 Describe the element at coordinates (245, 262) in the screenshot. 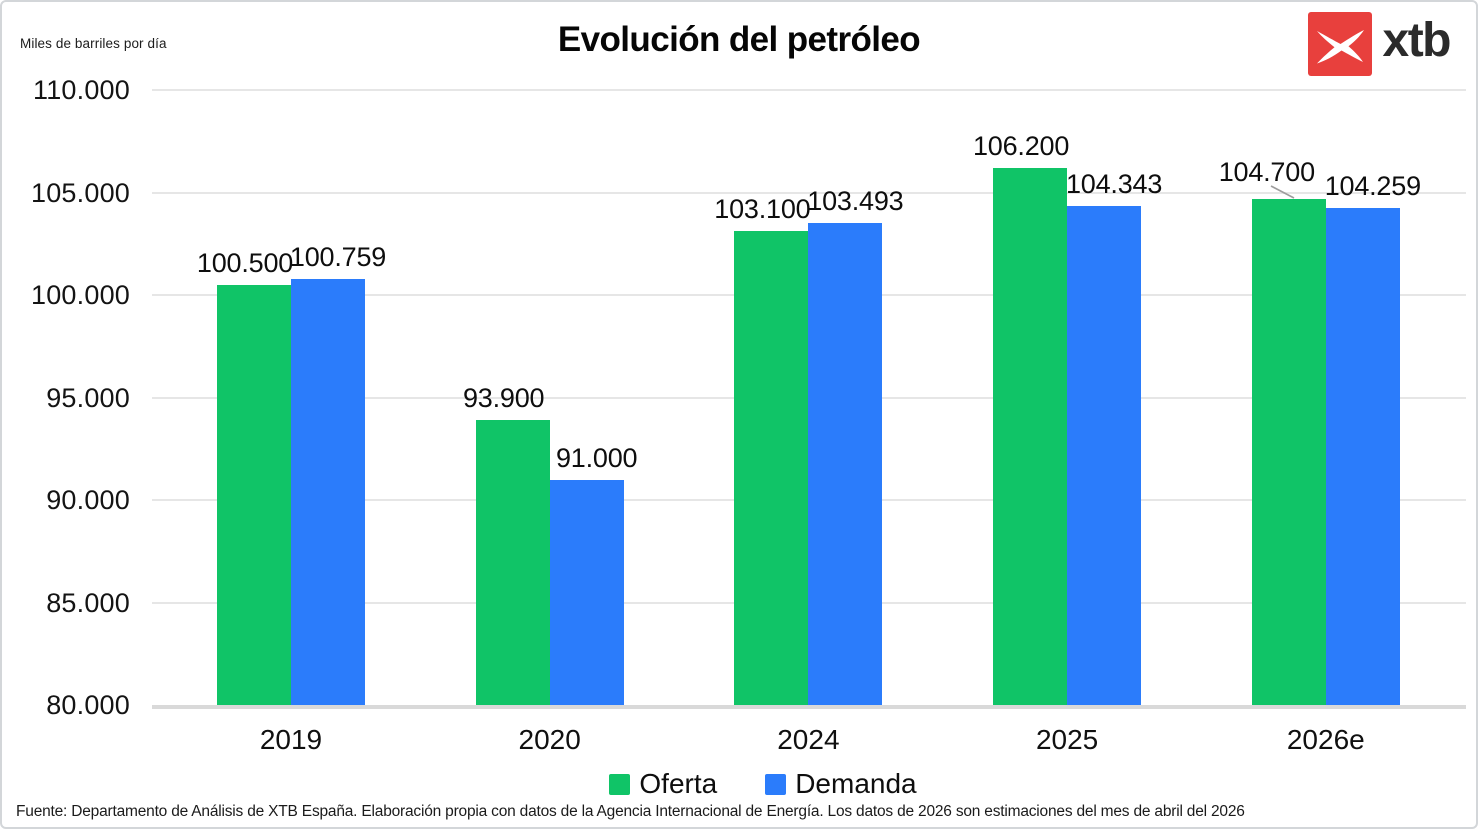

I see `bar-value-label: 100.500` at that location.